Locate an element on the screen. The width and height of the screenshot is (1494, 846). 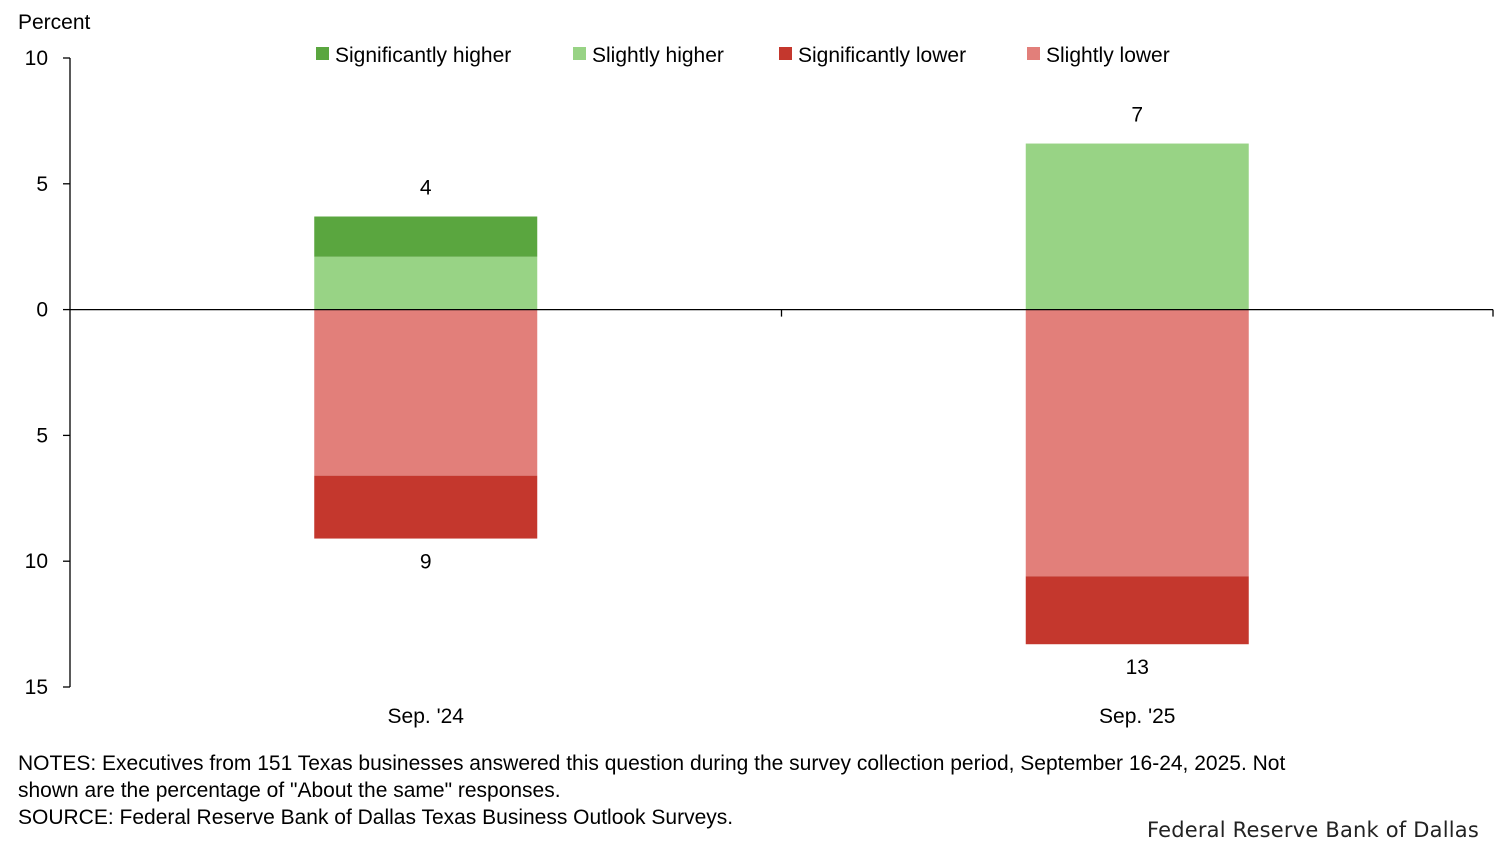
data-label-negative-total: 9 is located at coordinates (426, 562).